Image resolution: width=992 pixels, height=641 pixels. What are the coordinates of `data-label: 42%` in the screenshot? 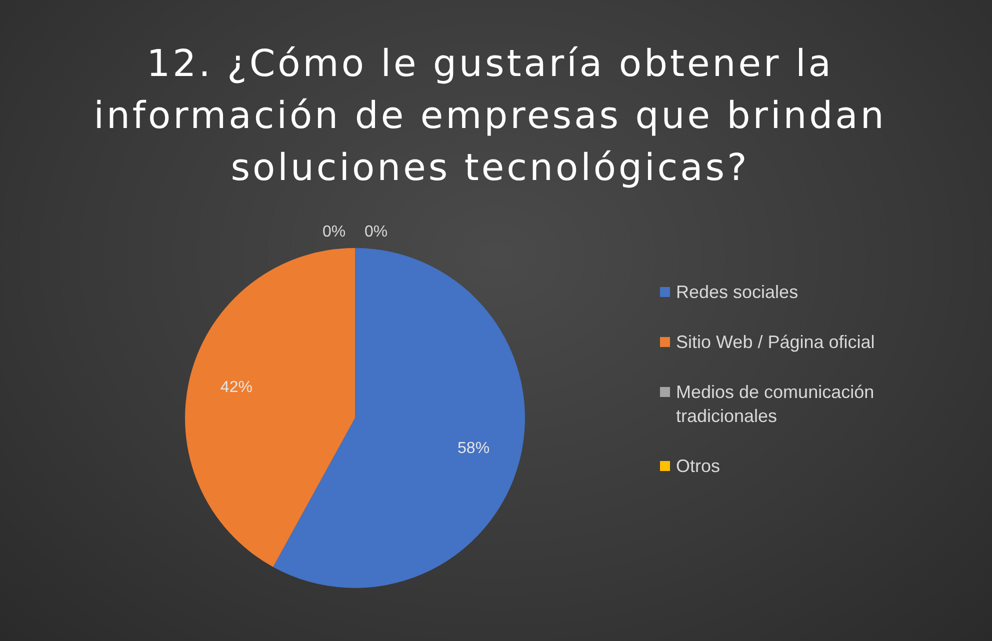 It's located at (236, 387).